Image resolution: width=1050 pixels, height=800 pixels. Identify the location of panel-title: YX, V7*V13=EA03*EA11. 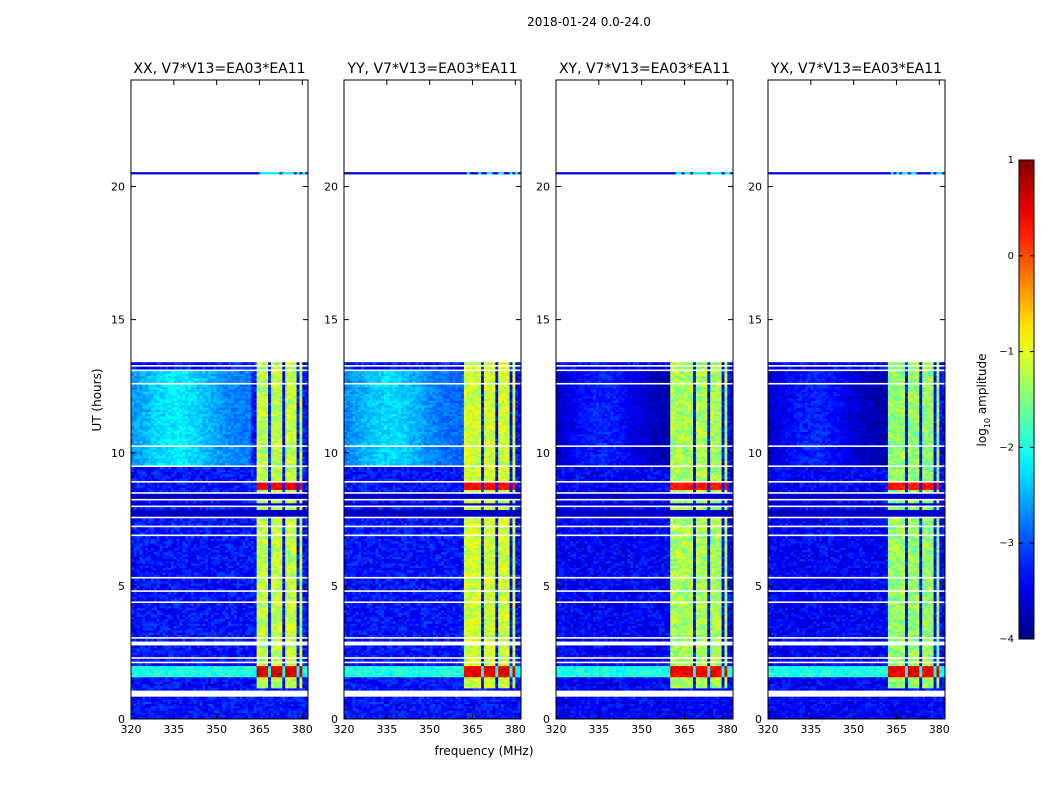
(856, 69).